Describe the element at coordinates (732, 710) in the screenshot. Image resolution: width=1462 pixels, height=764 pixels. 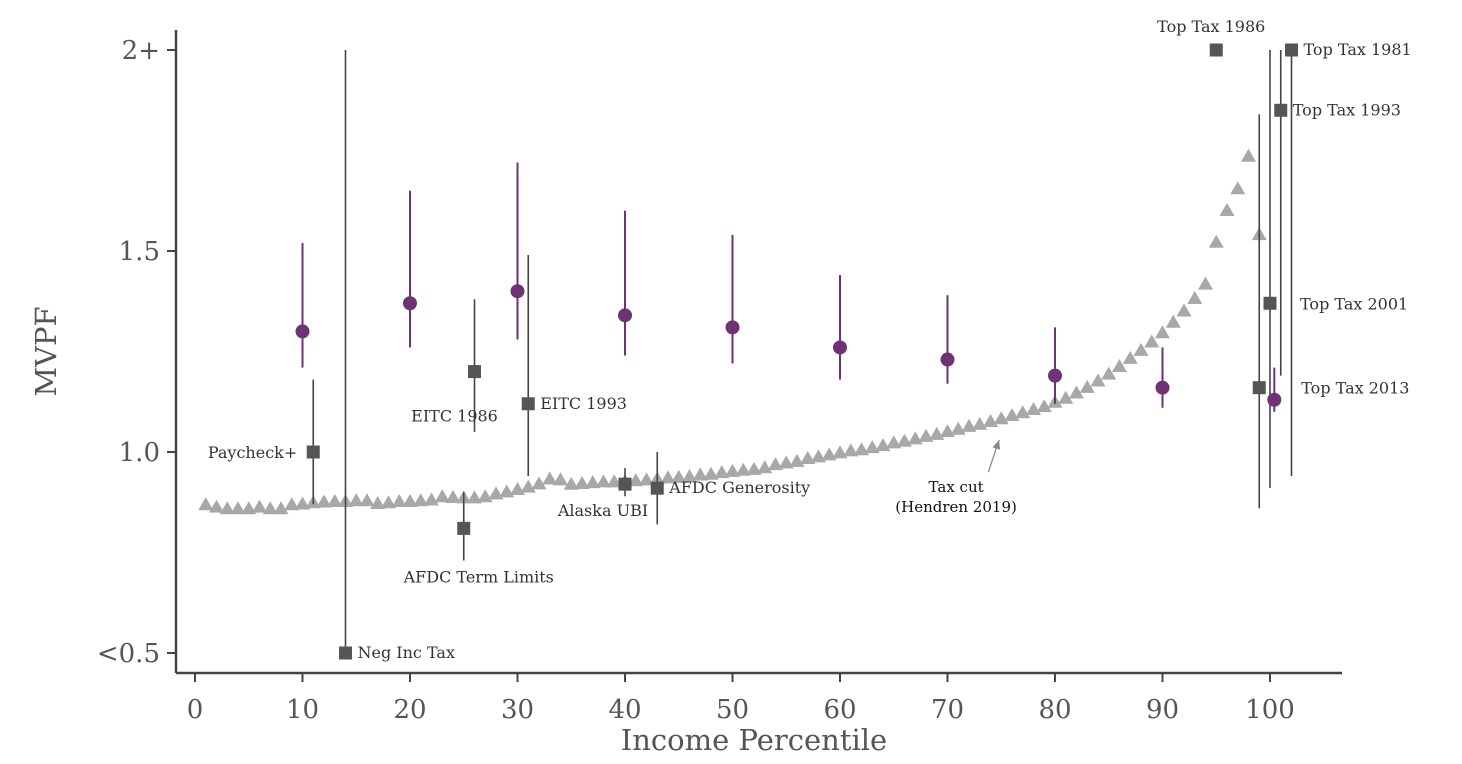
I see `x-tick-label: 50` at that location.